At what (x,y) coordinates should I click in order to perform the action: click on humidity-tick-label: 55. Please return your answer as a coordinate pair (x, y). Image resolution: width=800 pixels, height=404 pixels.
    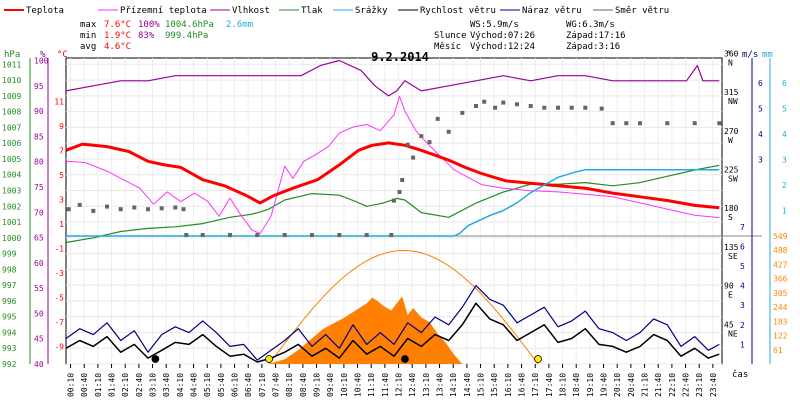
    Looking at the image, I should click on (39, 288).